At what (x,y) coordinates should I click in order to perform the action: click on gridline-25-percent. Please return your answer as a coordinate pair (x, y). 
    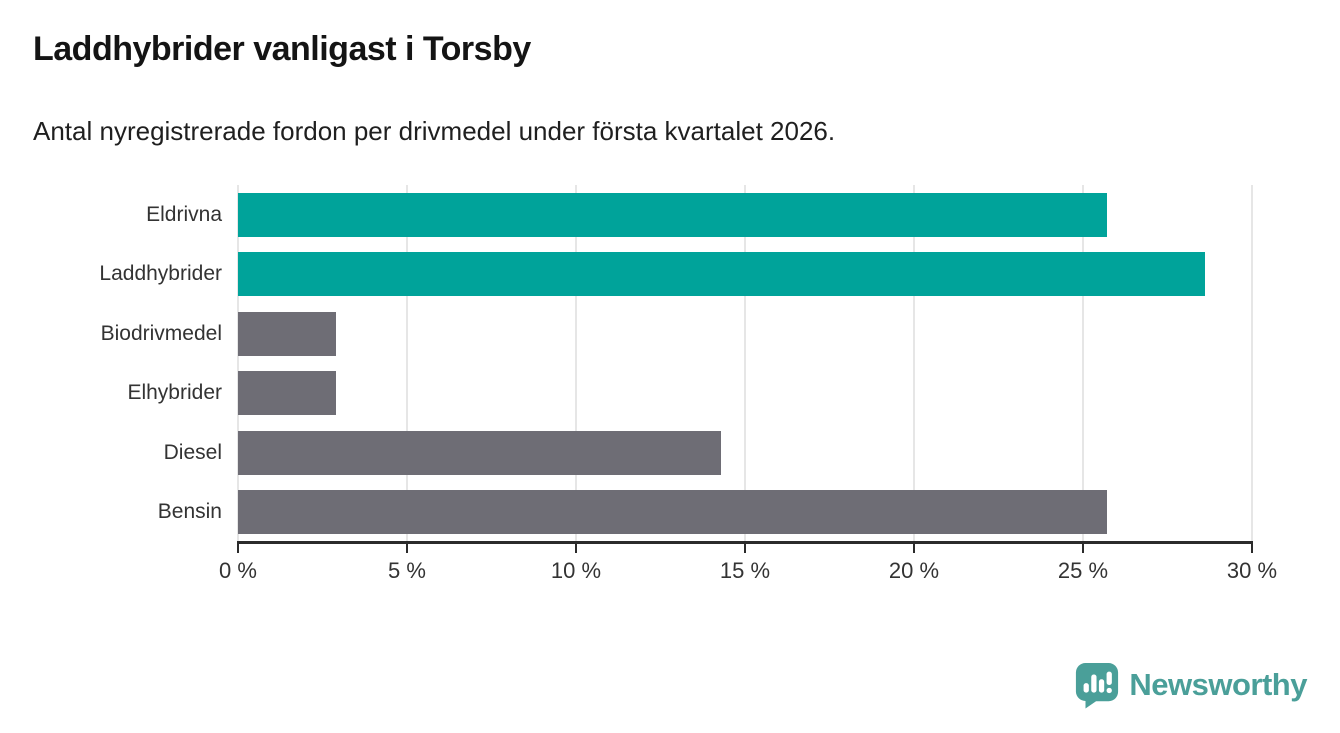
    Looking at the image, I should click on (1083, 363).